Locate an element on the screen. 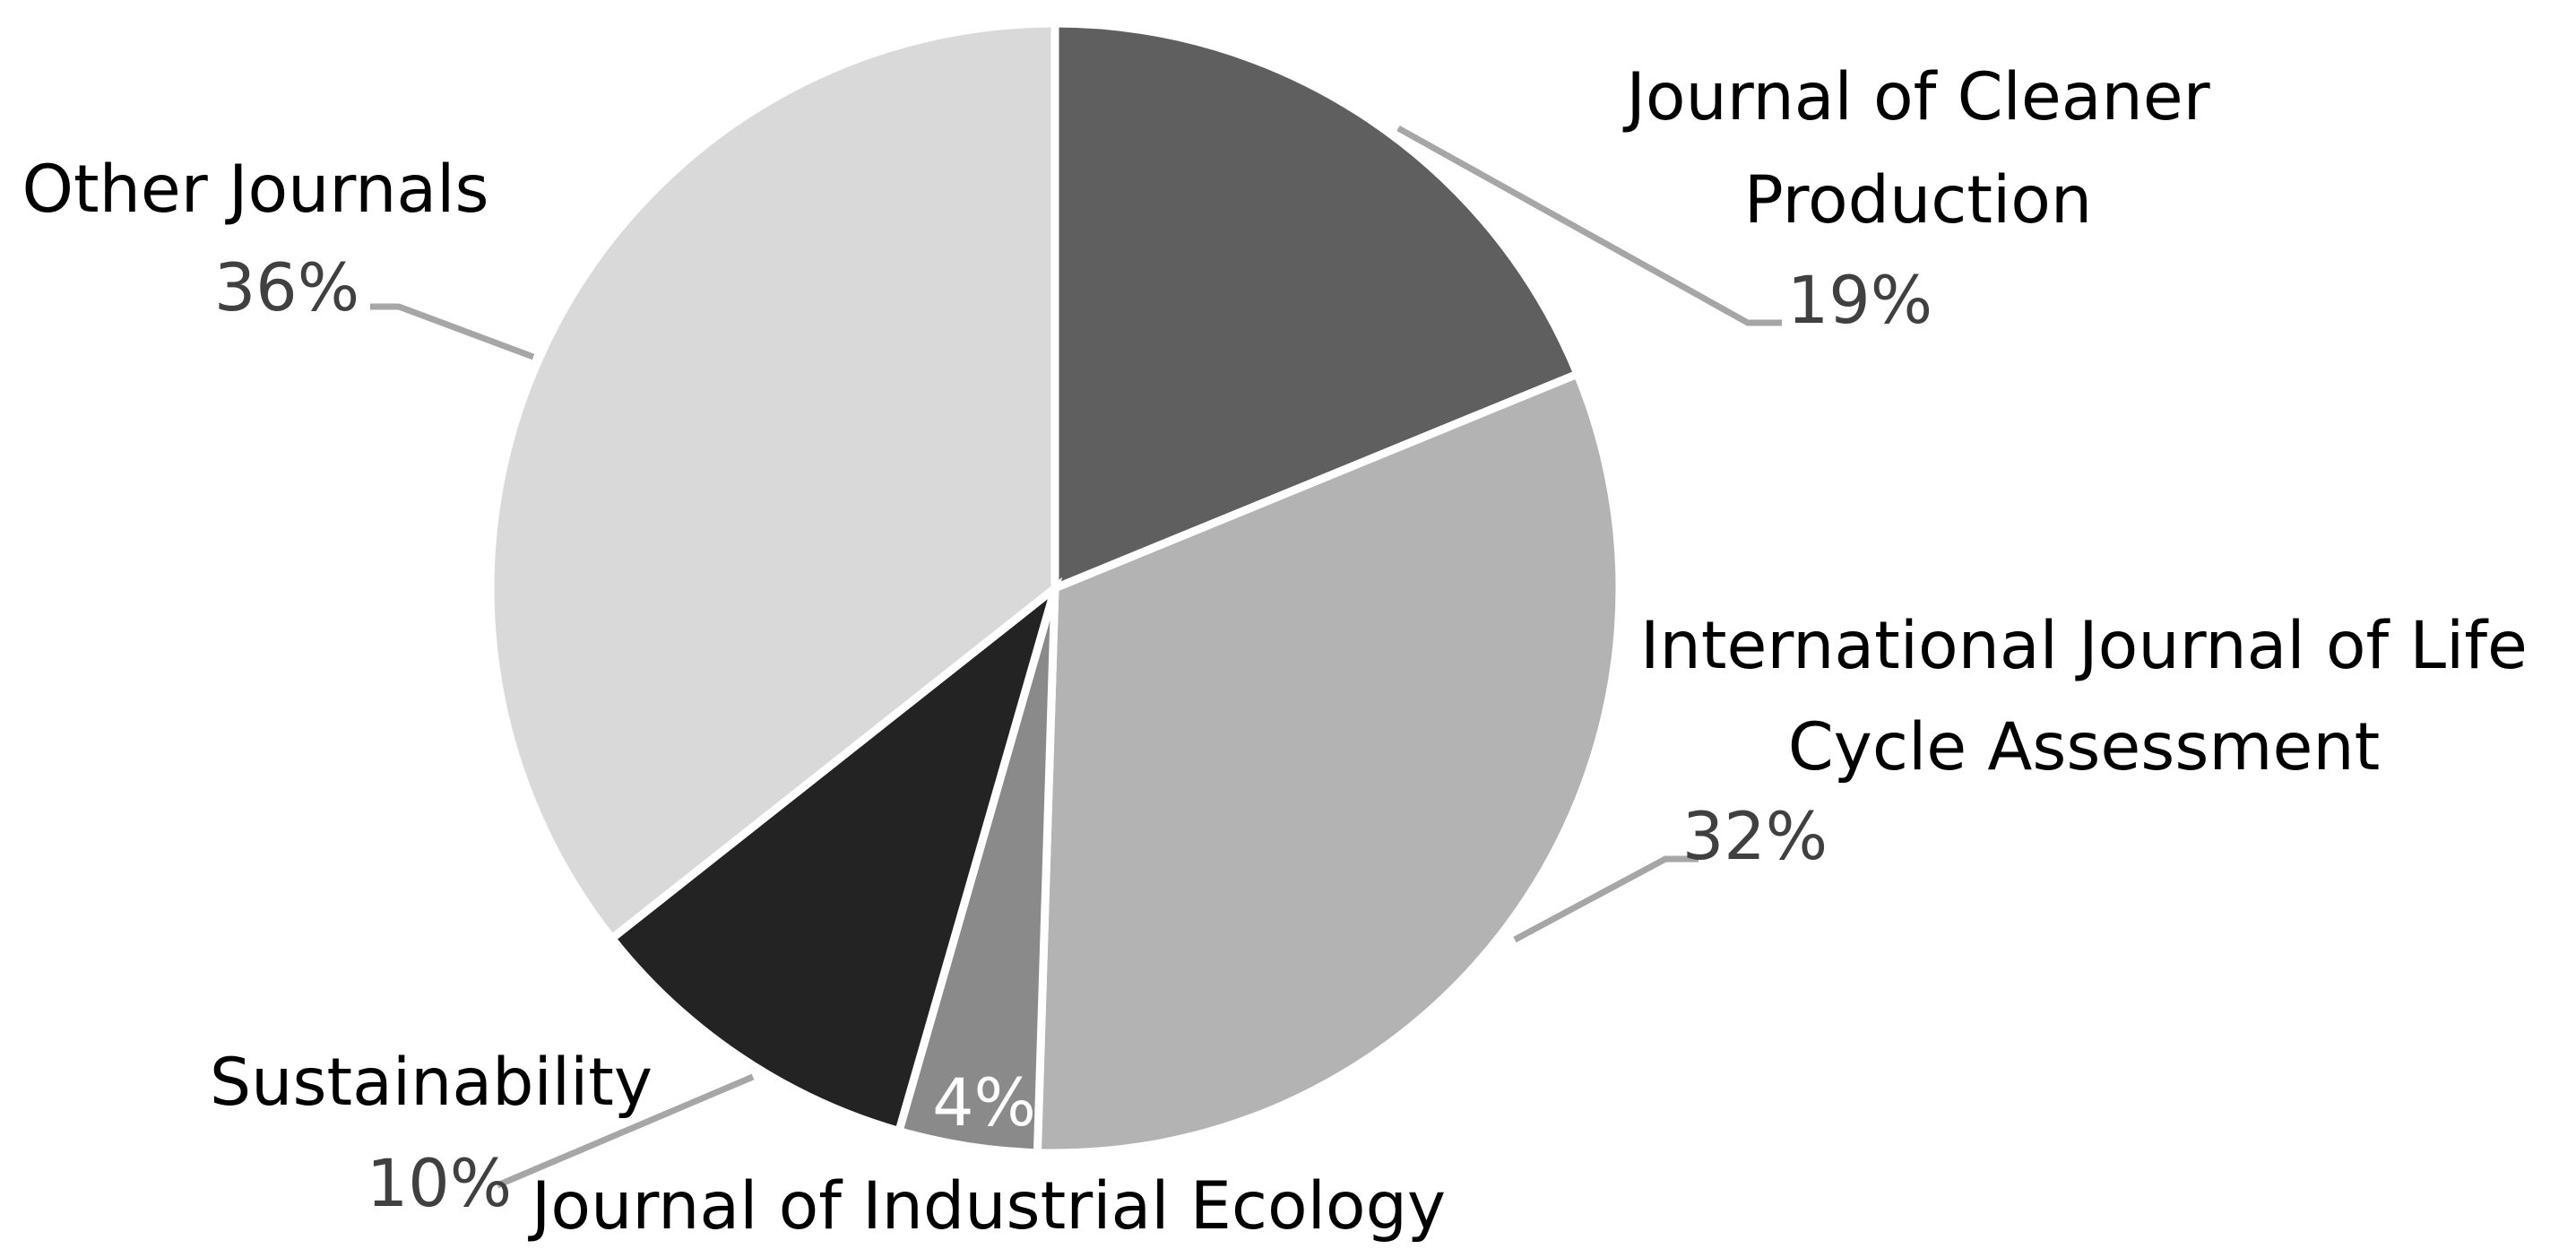  leader-line-international-journal-of-life-cycle-assessment is located at coordinates (1606, 899).